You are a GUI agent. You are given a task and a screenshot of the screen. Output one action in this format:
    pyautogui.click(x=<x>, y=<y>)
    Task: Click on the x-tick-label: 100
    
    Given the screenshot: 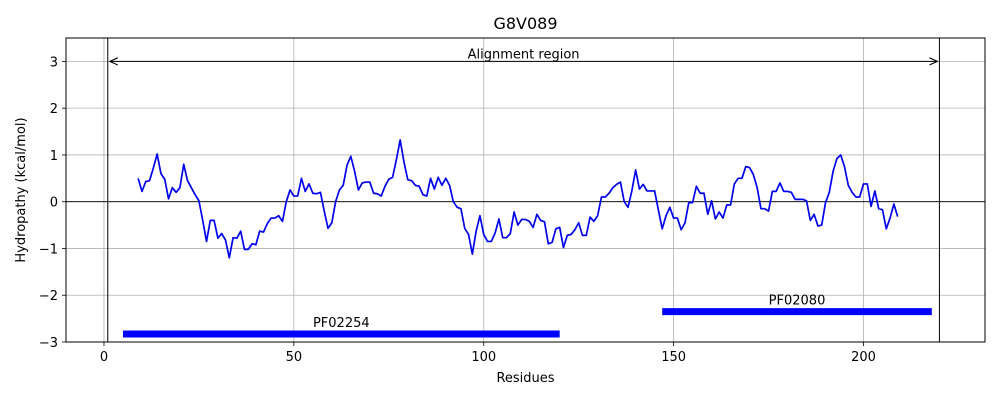 What is the action you would take?
    pyautogui.click(x=483, y=357)
    